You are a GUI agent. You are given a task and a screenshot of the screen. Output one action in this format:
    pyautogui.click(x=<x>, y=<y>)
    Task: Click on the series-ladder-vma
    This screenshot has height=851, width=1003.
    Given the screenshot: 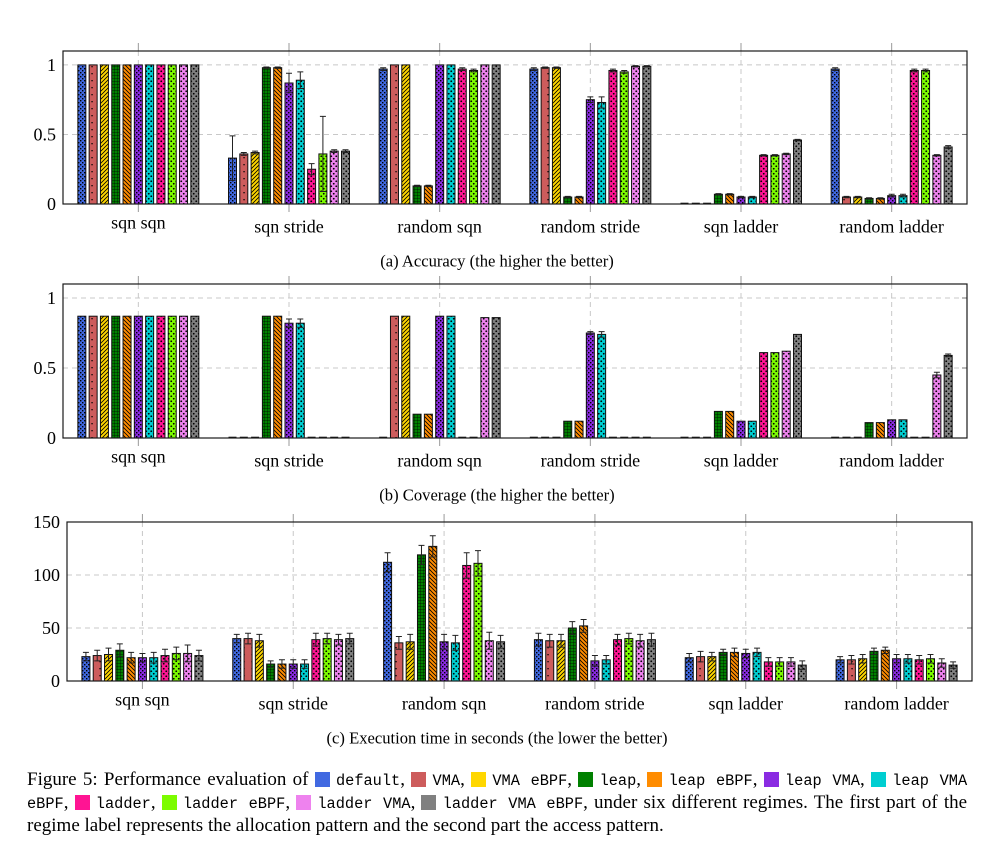 What is the action you would take?
    pyautogui.click(x=560, y=377)
    